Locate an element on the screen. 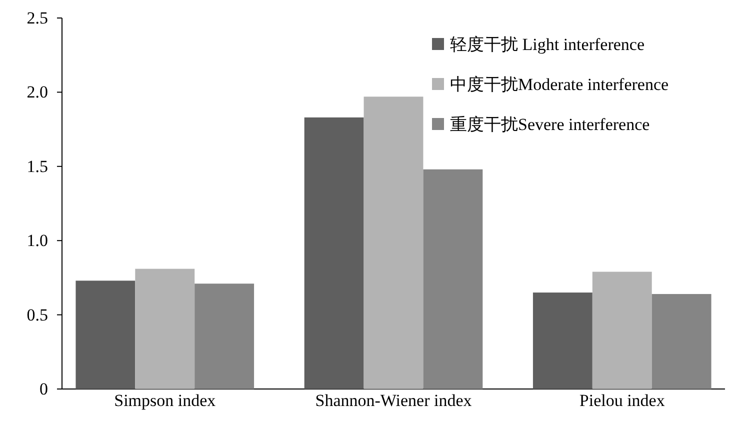  legend-label: 重度干扰Severe interference is located at coordinates (550, 124).